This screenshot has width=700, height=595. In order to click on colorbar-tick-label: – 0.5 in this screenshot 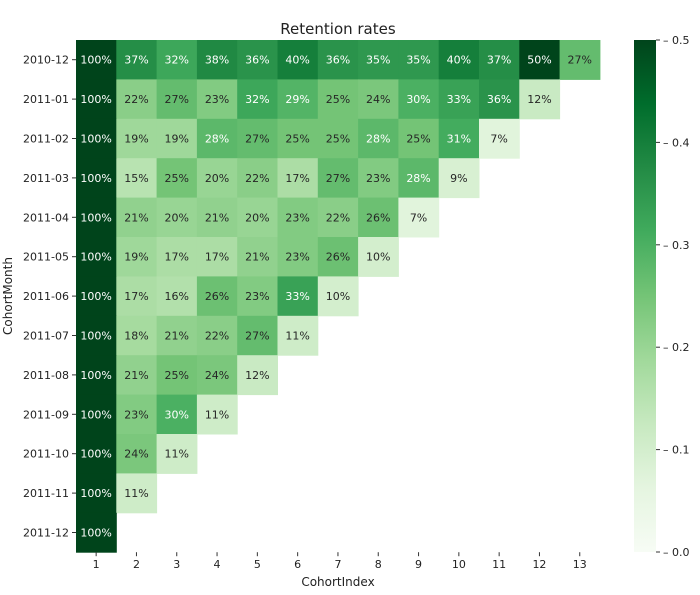, I will do `click(676, 40)`.